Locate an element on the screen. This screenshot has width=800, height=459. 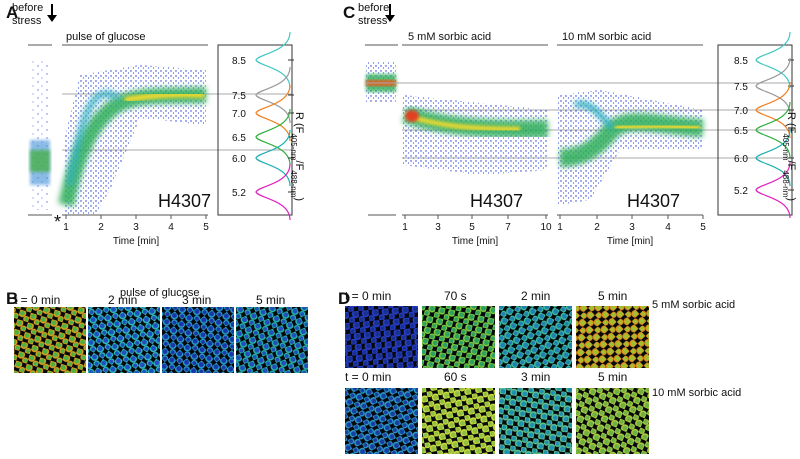
frame-label: 70 s is located at coordinates (455, 296).